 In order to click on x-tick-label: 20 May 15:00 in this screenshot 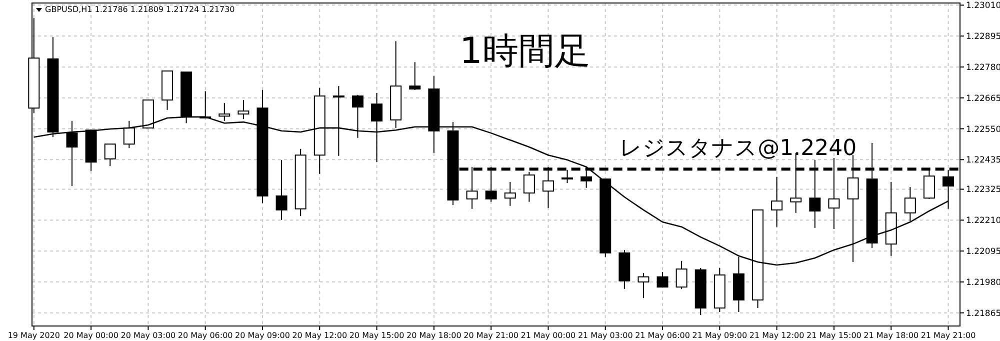, I will do `click(376, 335)`.